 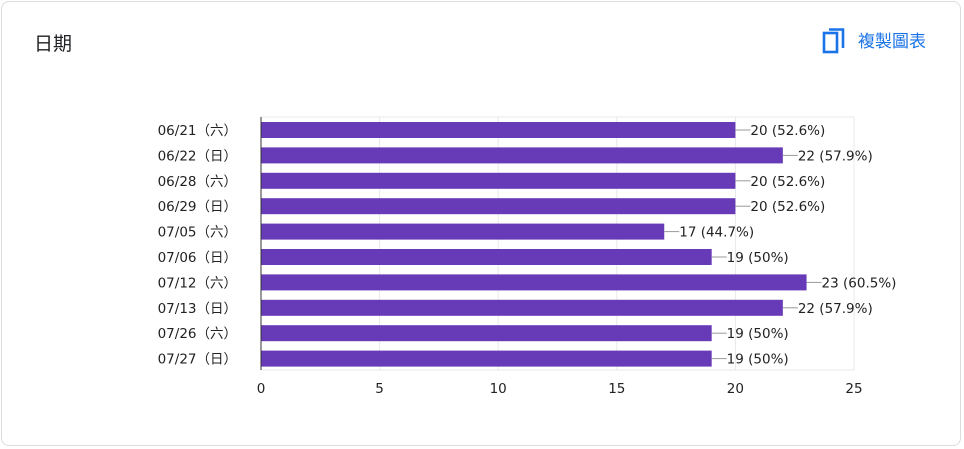 I want to click on category-label: 07/12（六）, so click(x=197, y=283).